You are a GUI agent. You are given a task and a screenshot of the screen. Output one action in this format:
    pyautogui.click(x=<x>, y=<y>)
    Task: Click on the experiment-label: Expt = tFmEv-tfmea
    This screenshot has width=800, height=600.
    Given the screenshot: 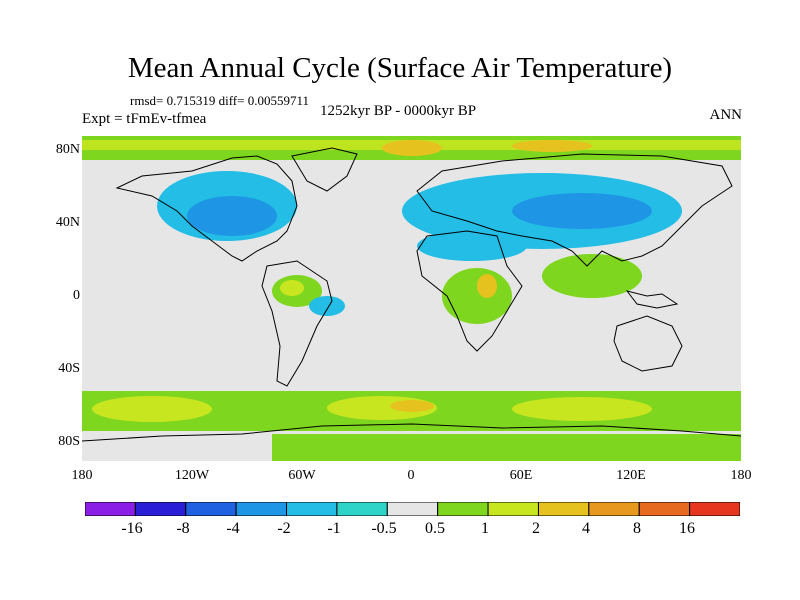 What is the action you would take?
    pyautogui.click(x=144, y=119)
    